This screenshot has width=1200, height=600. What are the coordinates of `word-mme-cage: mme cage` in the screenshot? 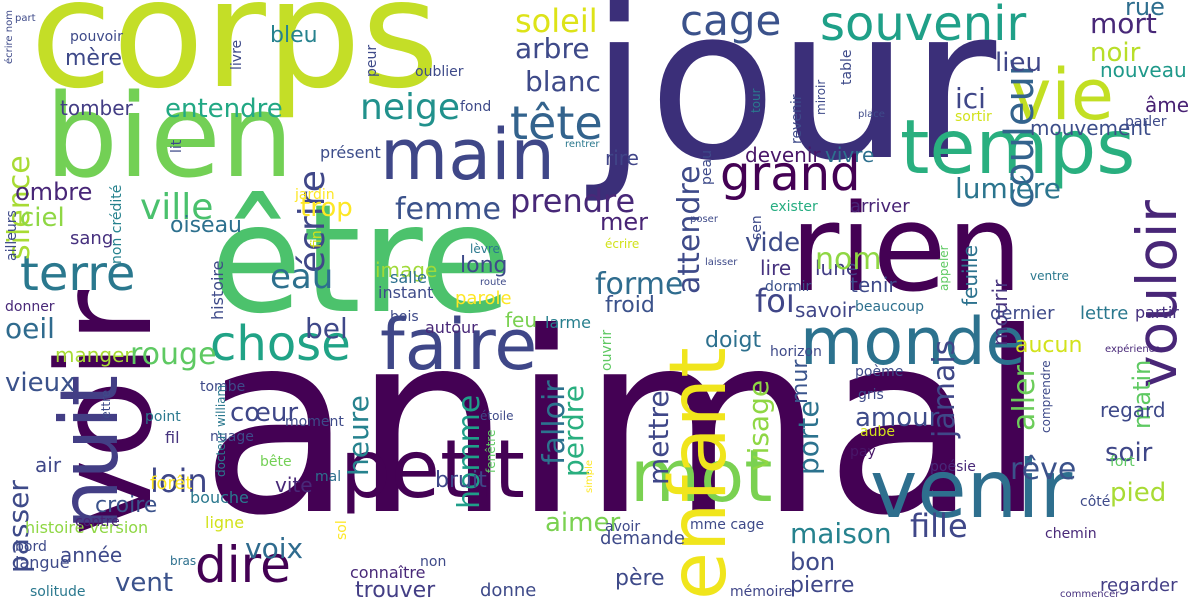 It's located at (727, 525).